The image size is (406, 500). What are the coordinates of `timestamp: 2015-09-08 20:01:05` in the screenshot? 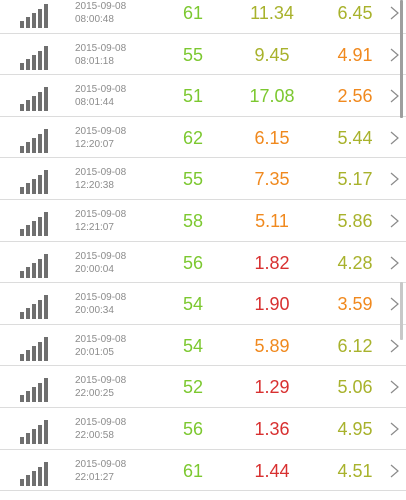 It's located at (100, 346).